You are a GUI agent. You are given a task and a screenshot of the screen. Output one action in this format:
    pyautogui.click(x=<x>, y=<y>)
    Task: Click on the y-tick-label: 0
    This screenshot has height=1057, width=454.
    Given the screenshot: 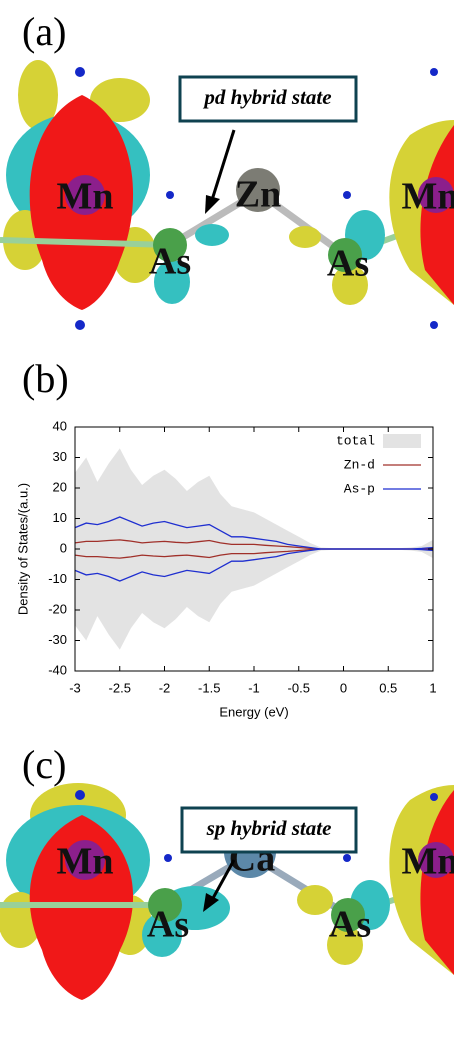 What is the action you would take?
    pyautogui.click(x=63, y=547)
    